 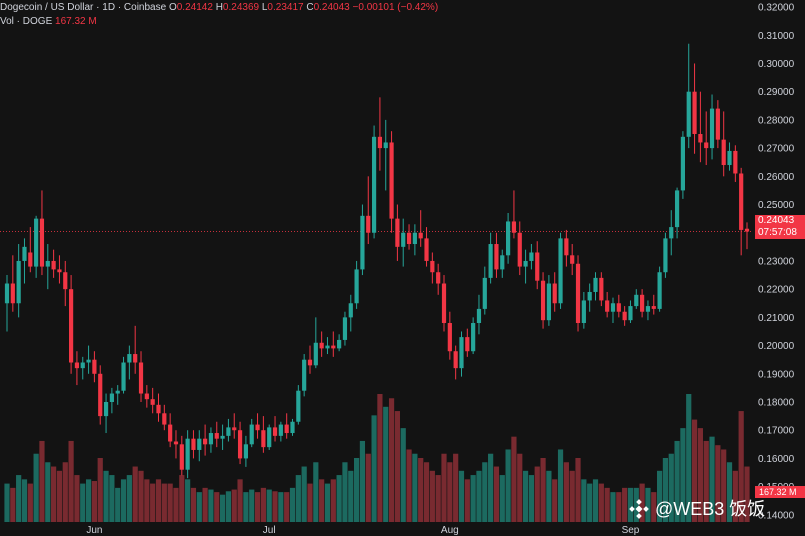 I want to click on volume-value: 167.32 M, so click(x=76, y=21).